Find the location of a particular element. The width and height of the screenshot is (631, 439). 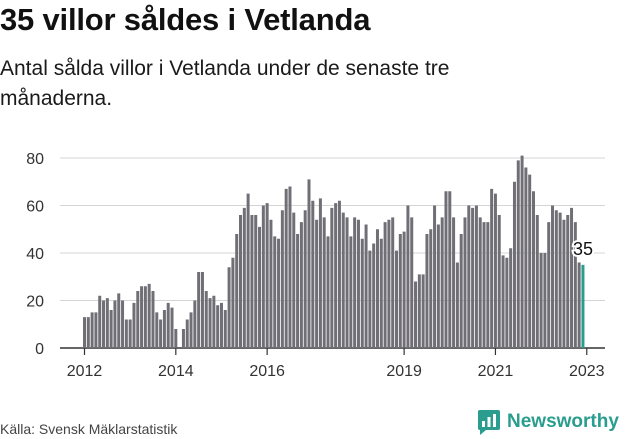

bar-latest is located at coordinates (583, 306).